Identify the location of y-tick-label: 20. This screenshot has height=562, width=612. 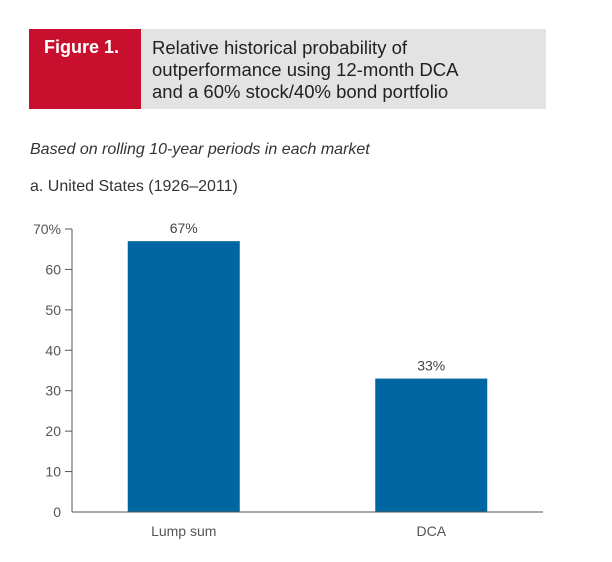
(53, 431).